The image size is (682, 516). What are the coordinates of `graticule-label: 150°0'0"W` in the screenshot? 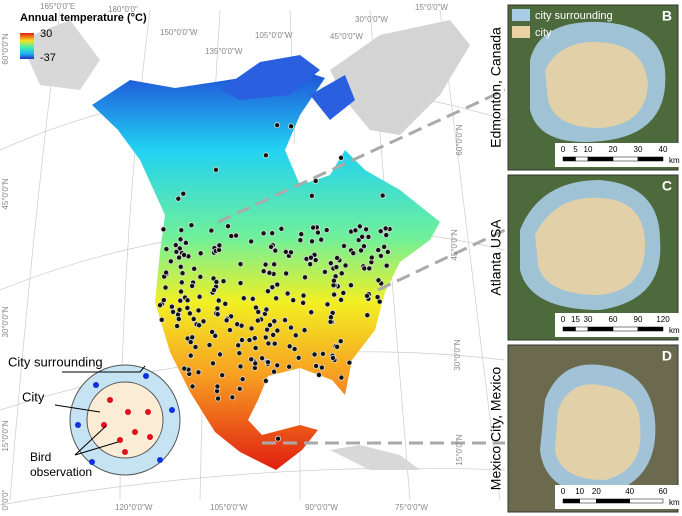 It's located at (179, 32).